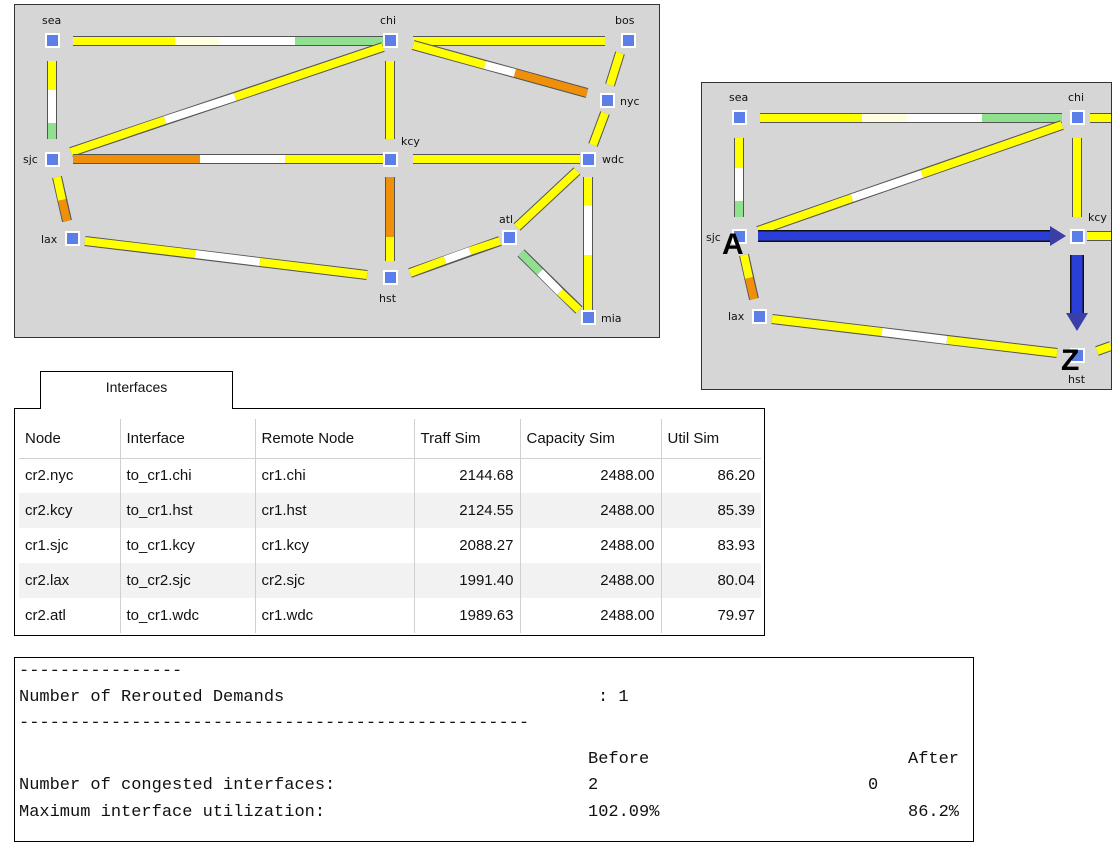 This screenshot has height=845, width=1115. Describe the element at coordinates (736, 476) in the screenshot. I see `cell-util-sim: 86.20` at that location.